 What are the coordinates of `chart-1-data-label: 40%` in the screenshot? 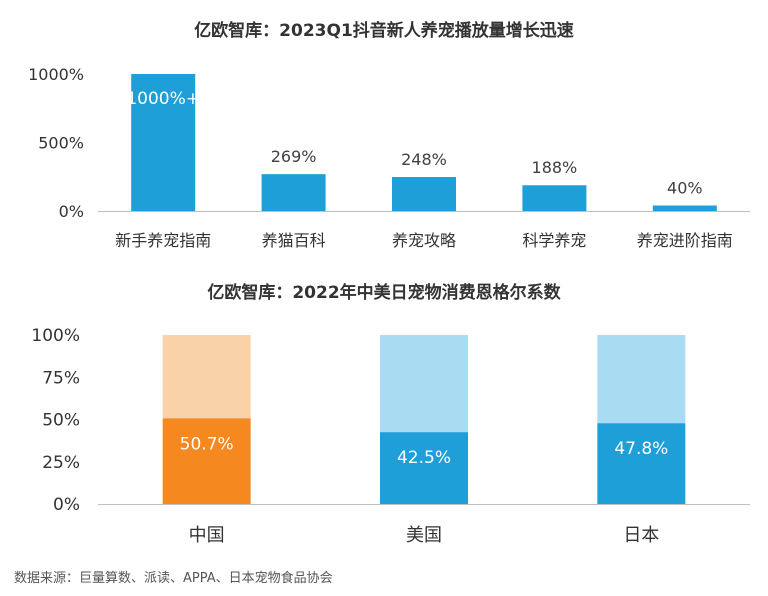 It's located at (685, 188).